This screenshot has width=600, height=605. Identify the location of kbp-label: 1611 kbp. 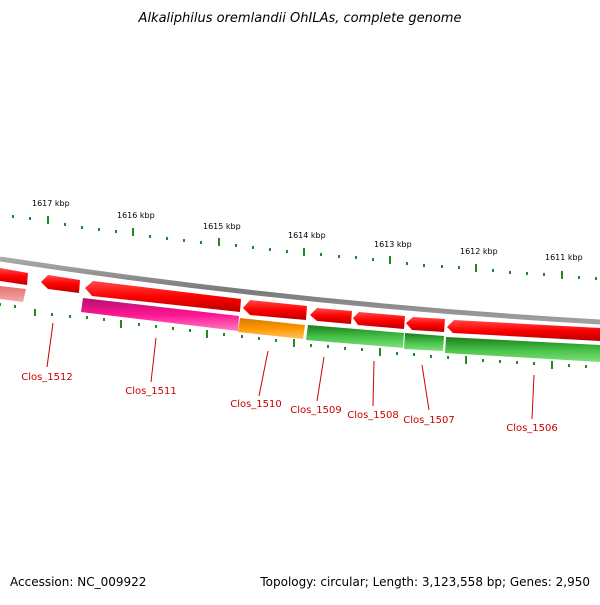
(564, 257).